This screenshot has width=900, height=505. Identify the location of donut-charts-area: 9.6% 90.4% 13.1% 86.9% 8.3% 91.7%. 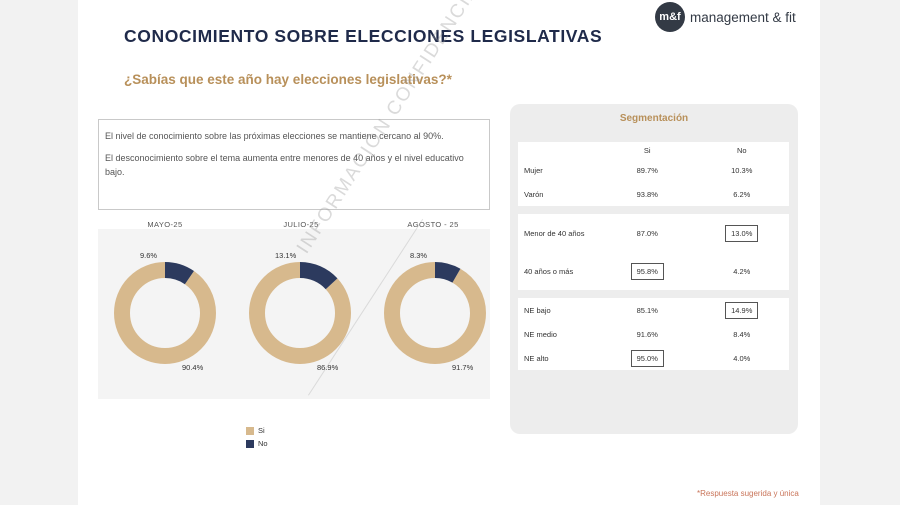
(294, 314).